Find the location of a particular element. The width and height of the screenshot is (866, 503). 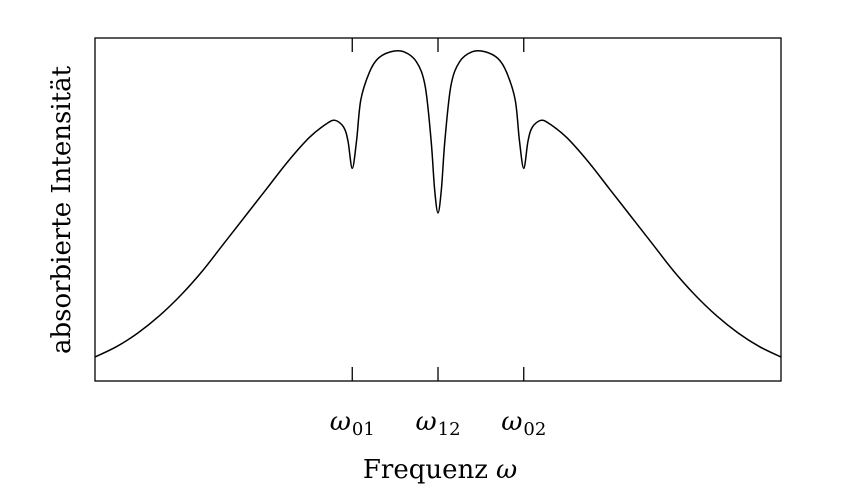

x-axis-label: Frequenz ω is located at coordinates (440, 470).